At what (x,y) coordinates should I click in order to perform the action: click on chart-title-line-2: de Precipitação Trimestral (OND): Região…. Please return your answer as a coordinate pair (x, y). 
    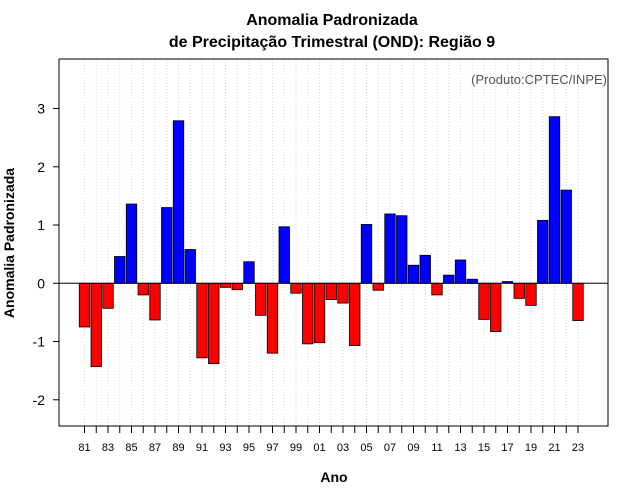
    Looking at the image, I should click on (332, 42).